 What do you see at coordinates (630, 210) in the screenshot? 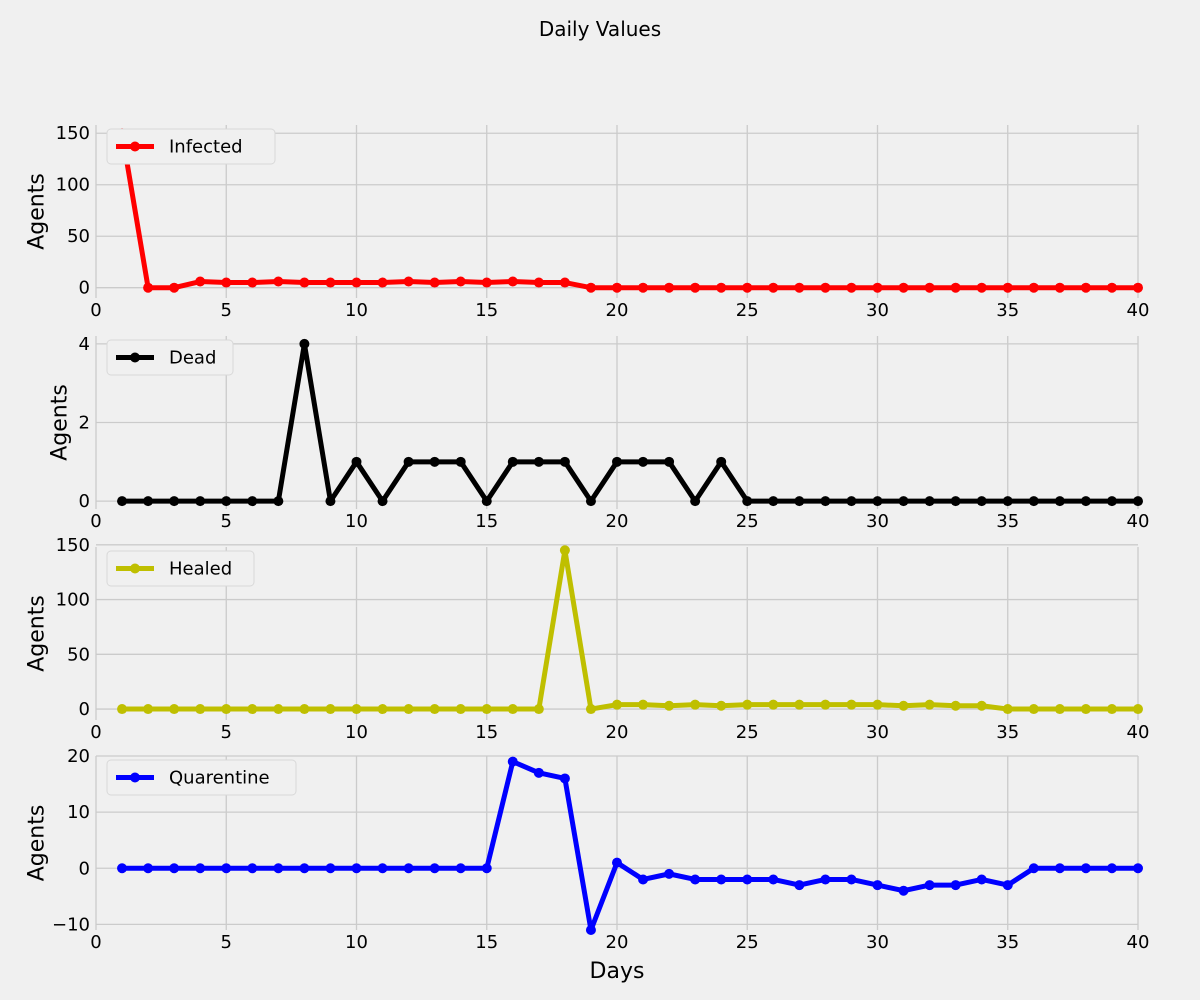
I see `series-line-infected` at bounding box center [630, 210].